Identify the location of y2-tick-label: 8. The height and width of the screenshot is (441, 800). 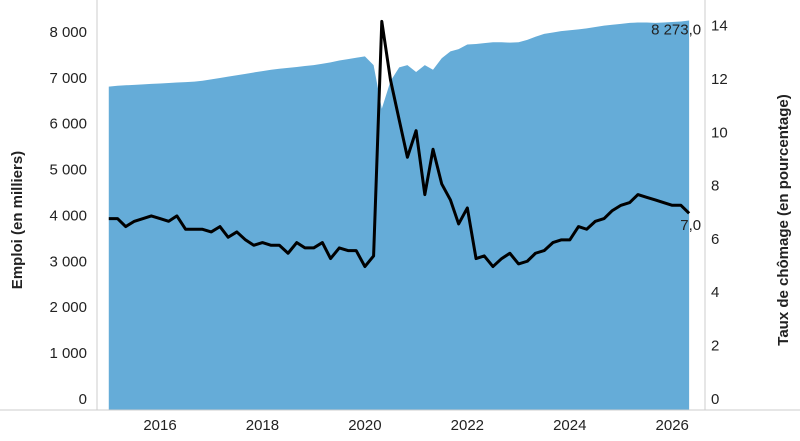
(715, 186).